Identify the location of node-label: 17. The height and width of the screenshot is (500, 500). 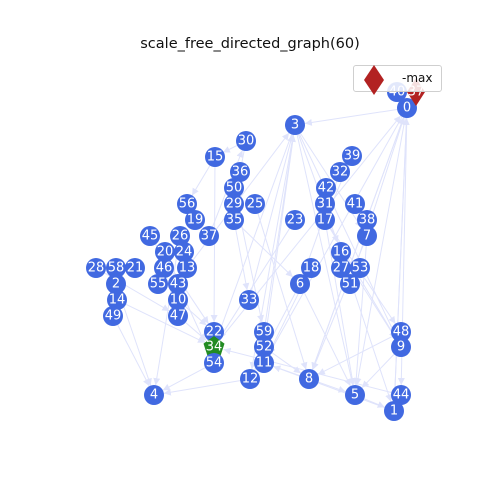
(325, 220).